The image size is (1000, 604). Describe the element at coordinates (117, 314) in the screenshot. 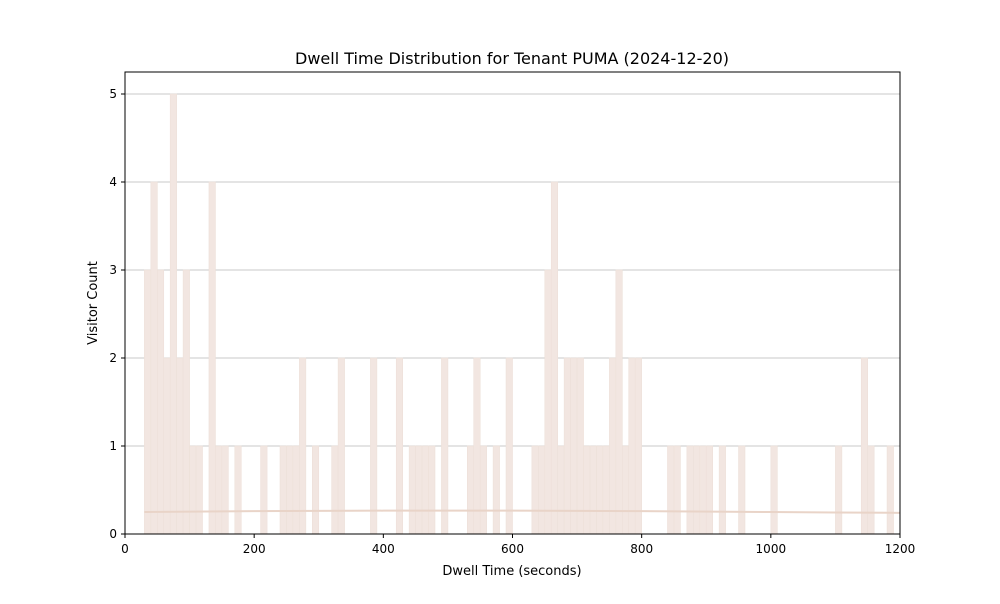

I see `y-axis-ticks: 0 1 2 3 4 5` at that location.